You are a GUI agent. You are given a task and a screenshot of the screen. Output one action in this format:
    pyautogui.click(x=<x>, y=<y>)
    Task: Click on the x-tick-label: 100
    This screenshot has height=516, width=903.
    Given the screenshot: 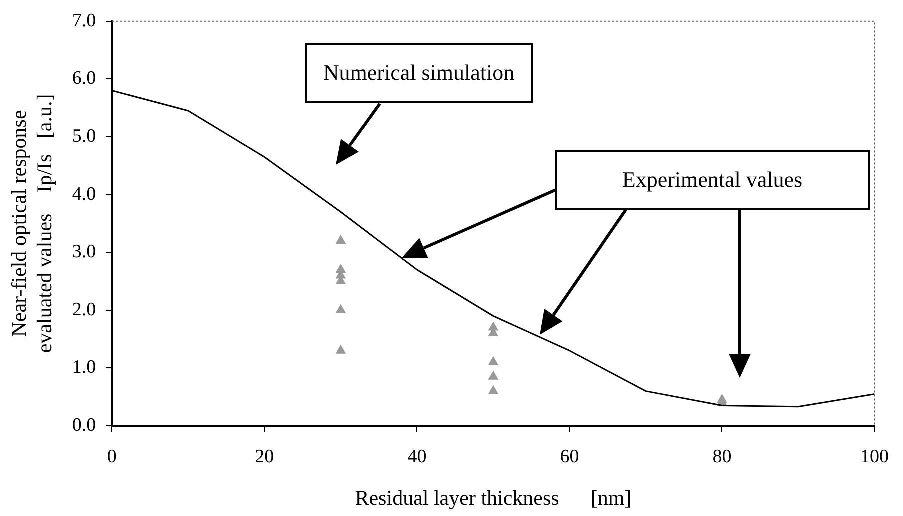 What is the action you would take?
    pyautogui.click(x=874, y=457)
    